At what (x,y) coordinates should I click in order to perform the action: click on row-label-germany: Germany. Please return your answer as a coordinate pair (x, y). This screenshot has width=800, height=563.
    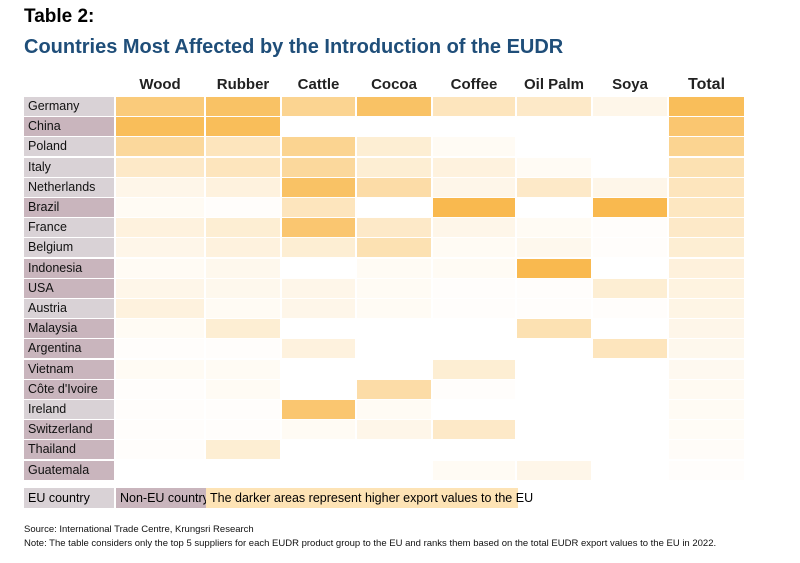
    Looking at the image, I should click on (69, 106).